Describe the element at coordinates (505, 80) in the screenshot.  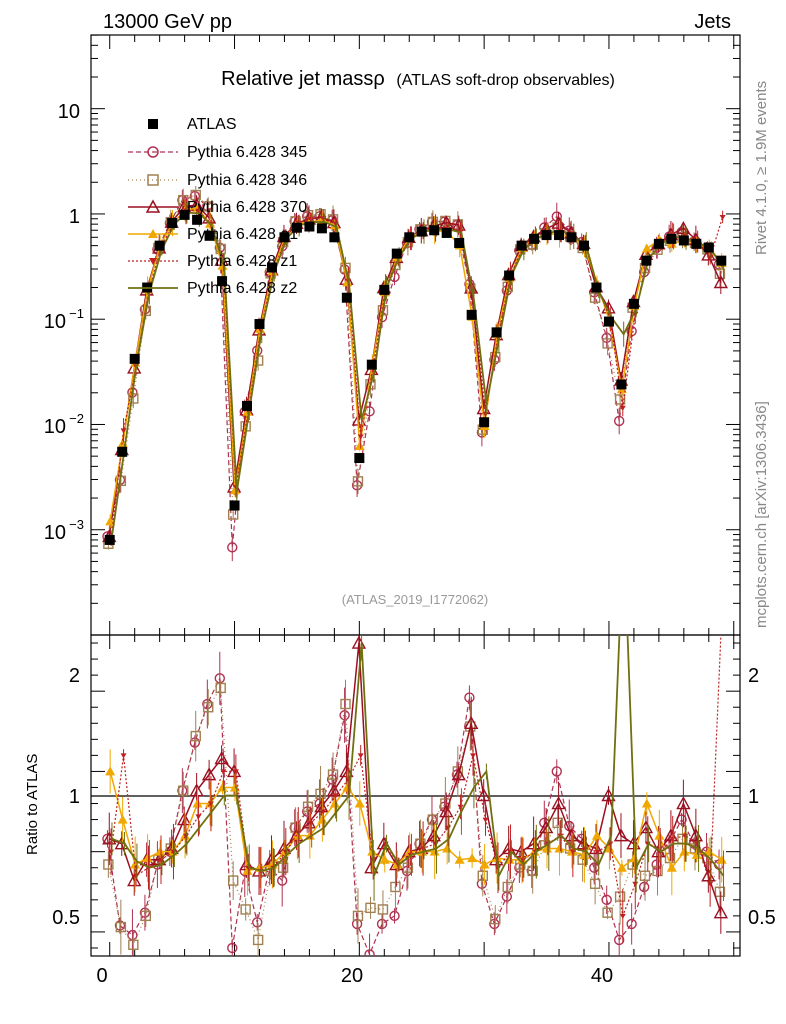
I see `plot-title-sub: (ATLAS soft-drop observables)` at that location.